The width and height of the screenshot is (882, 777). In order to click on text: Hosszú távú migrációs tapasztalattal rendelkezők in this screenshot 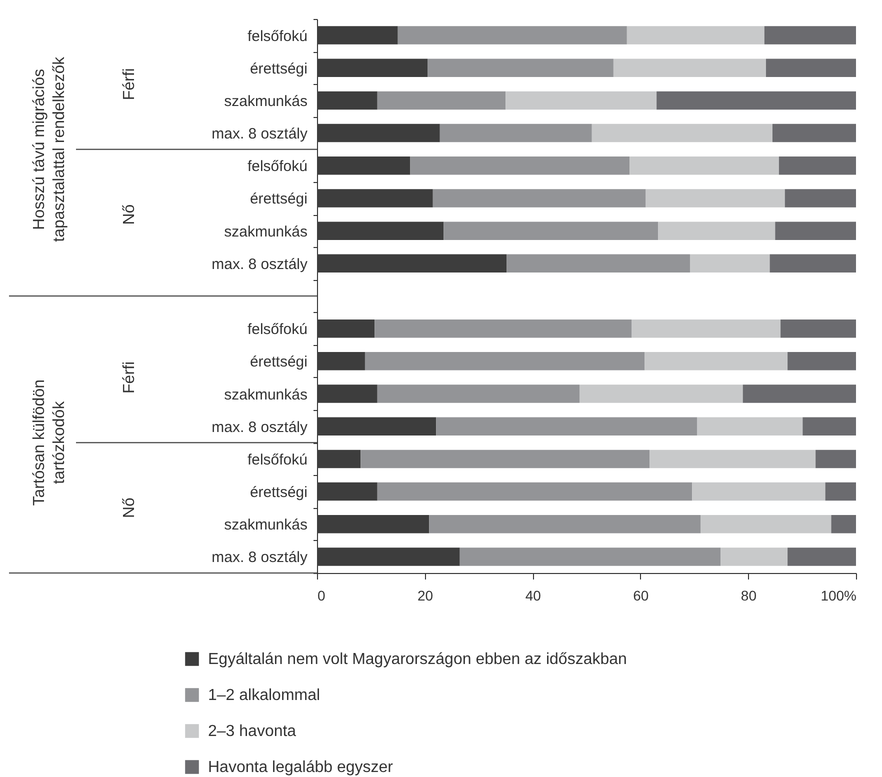, I will do `click(49, 149)`.